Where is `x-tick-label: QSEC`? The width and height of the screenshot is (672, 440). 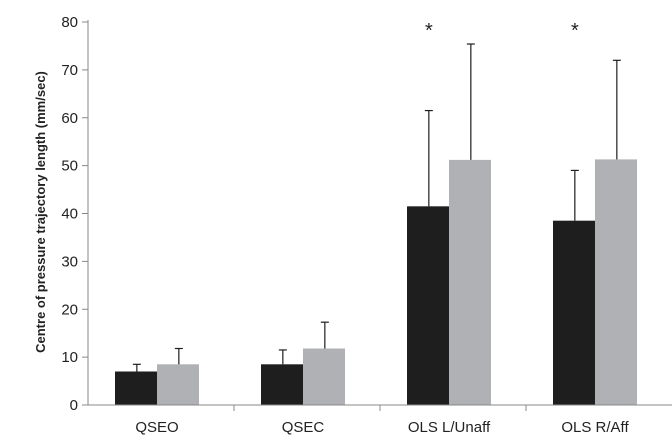
x-tick-label: QSEC is located at coordinates (303, 427).